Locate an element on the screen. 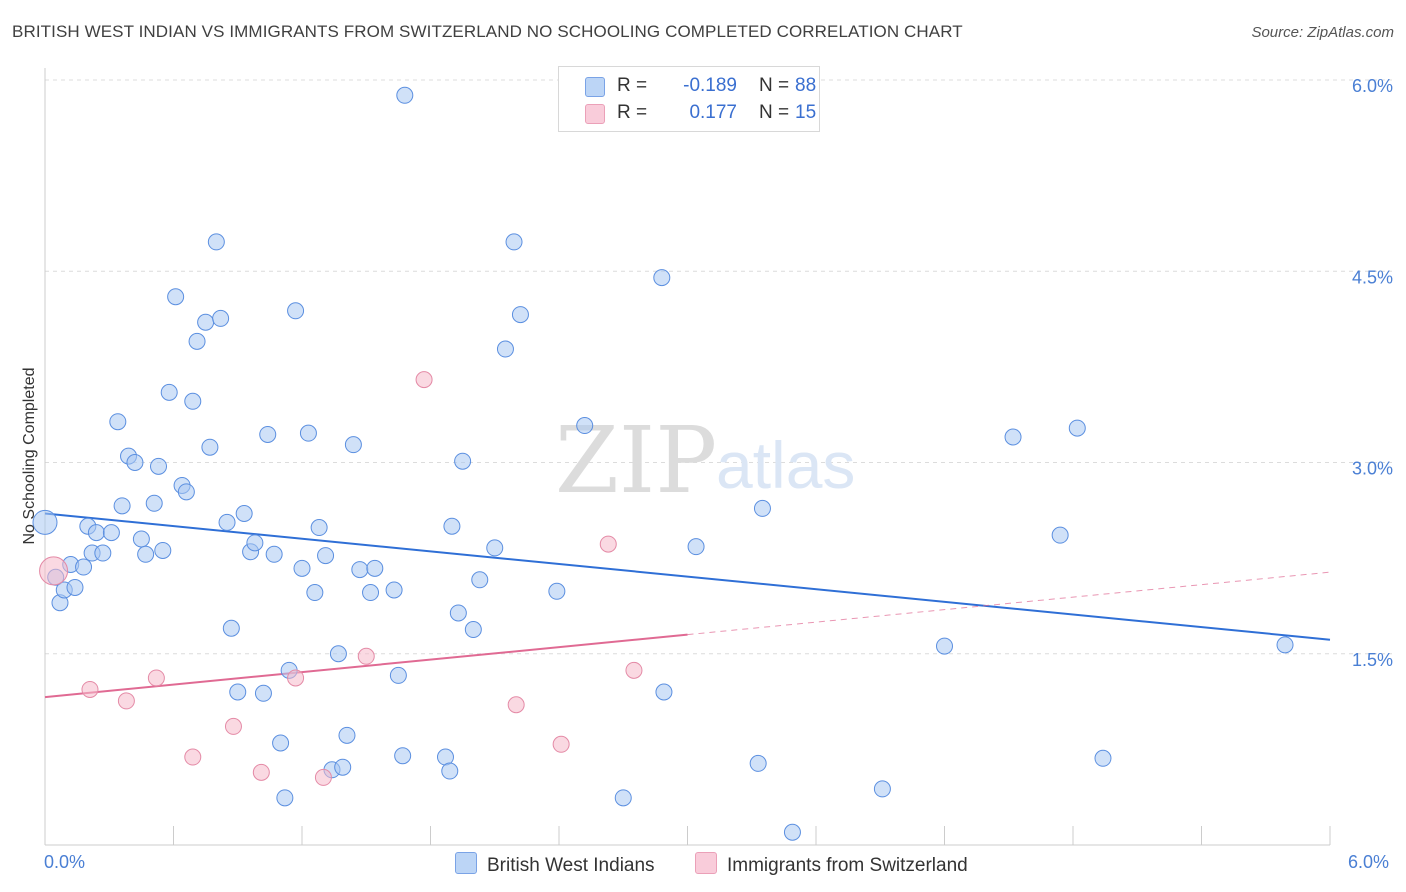 The height and width of the screenshot is (892, 1406). bottom-legend-label: Immigrants from Switzerland is located at coordinates (847, 865).